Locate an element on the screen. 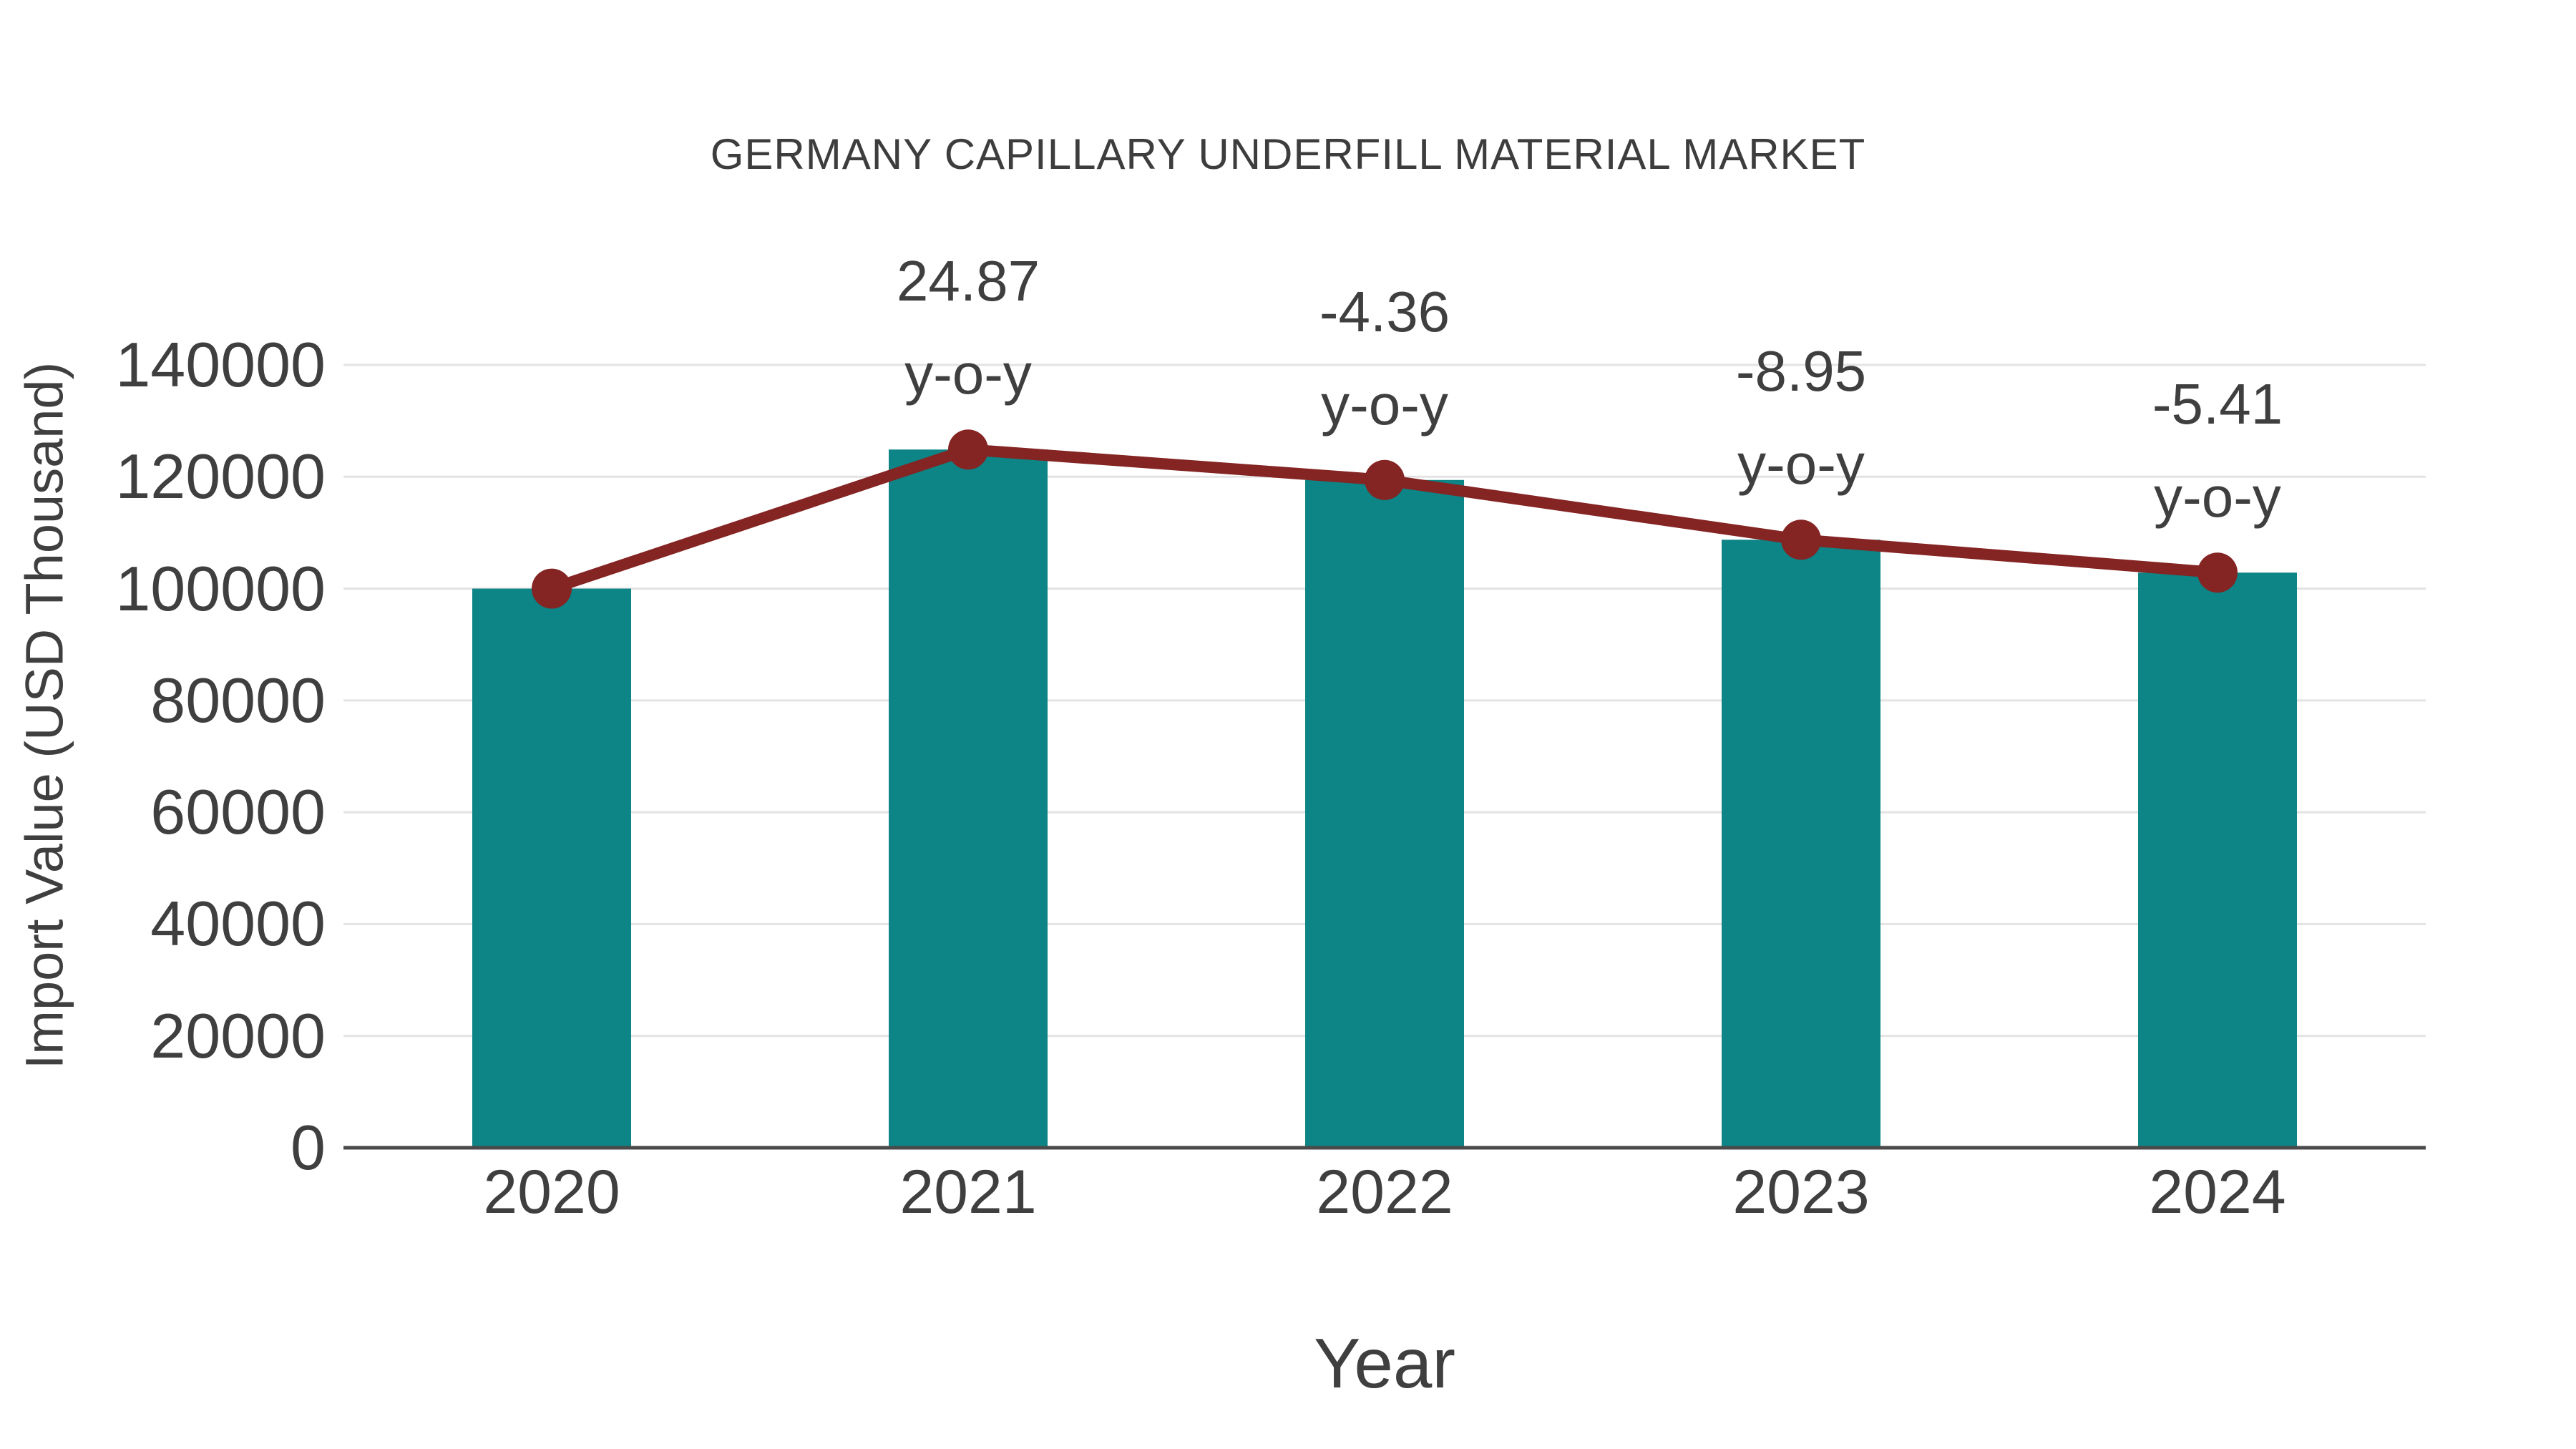 The image size is (2576, 1449). trend-marker-2021 is located at coordinates (968, 449).